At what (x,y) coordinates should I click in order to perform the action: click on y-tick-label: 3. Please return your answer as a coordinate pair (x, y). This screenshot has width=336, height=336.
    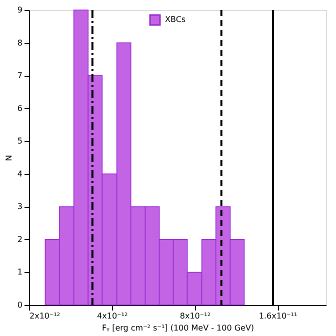
    Looking at the image, I should click on (19, 207).